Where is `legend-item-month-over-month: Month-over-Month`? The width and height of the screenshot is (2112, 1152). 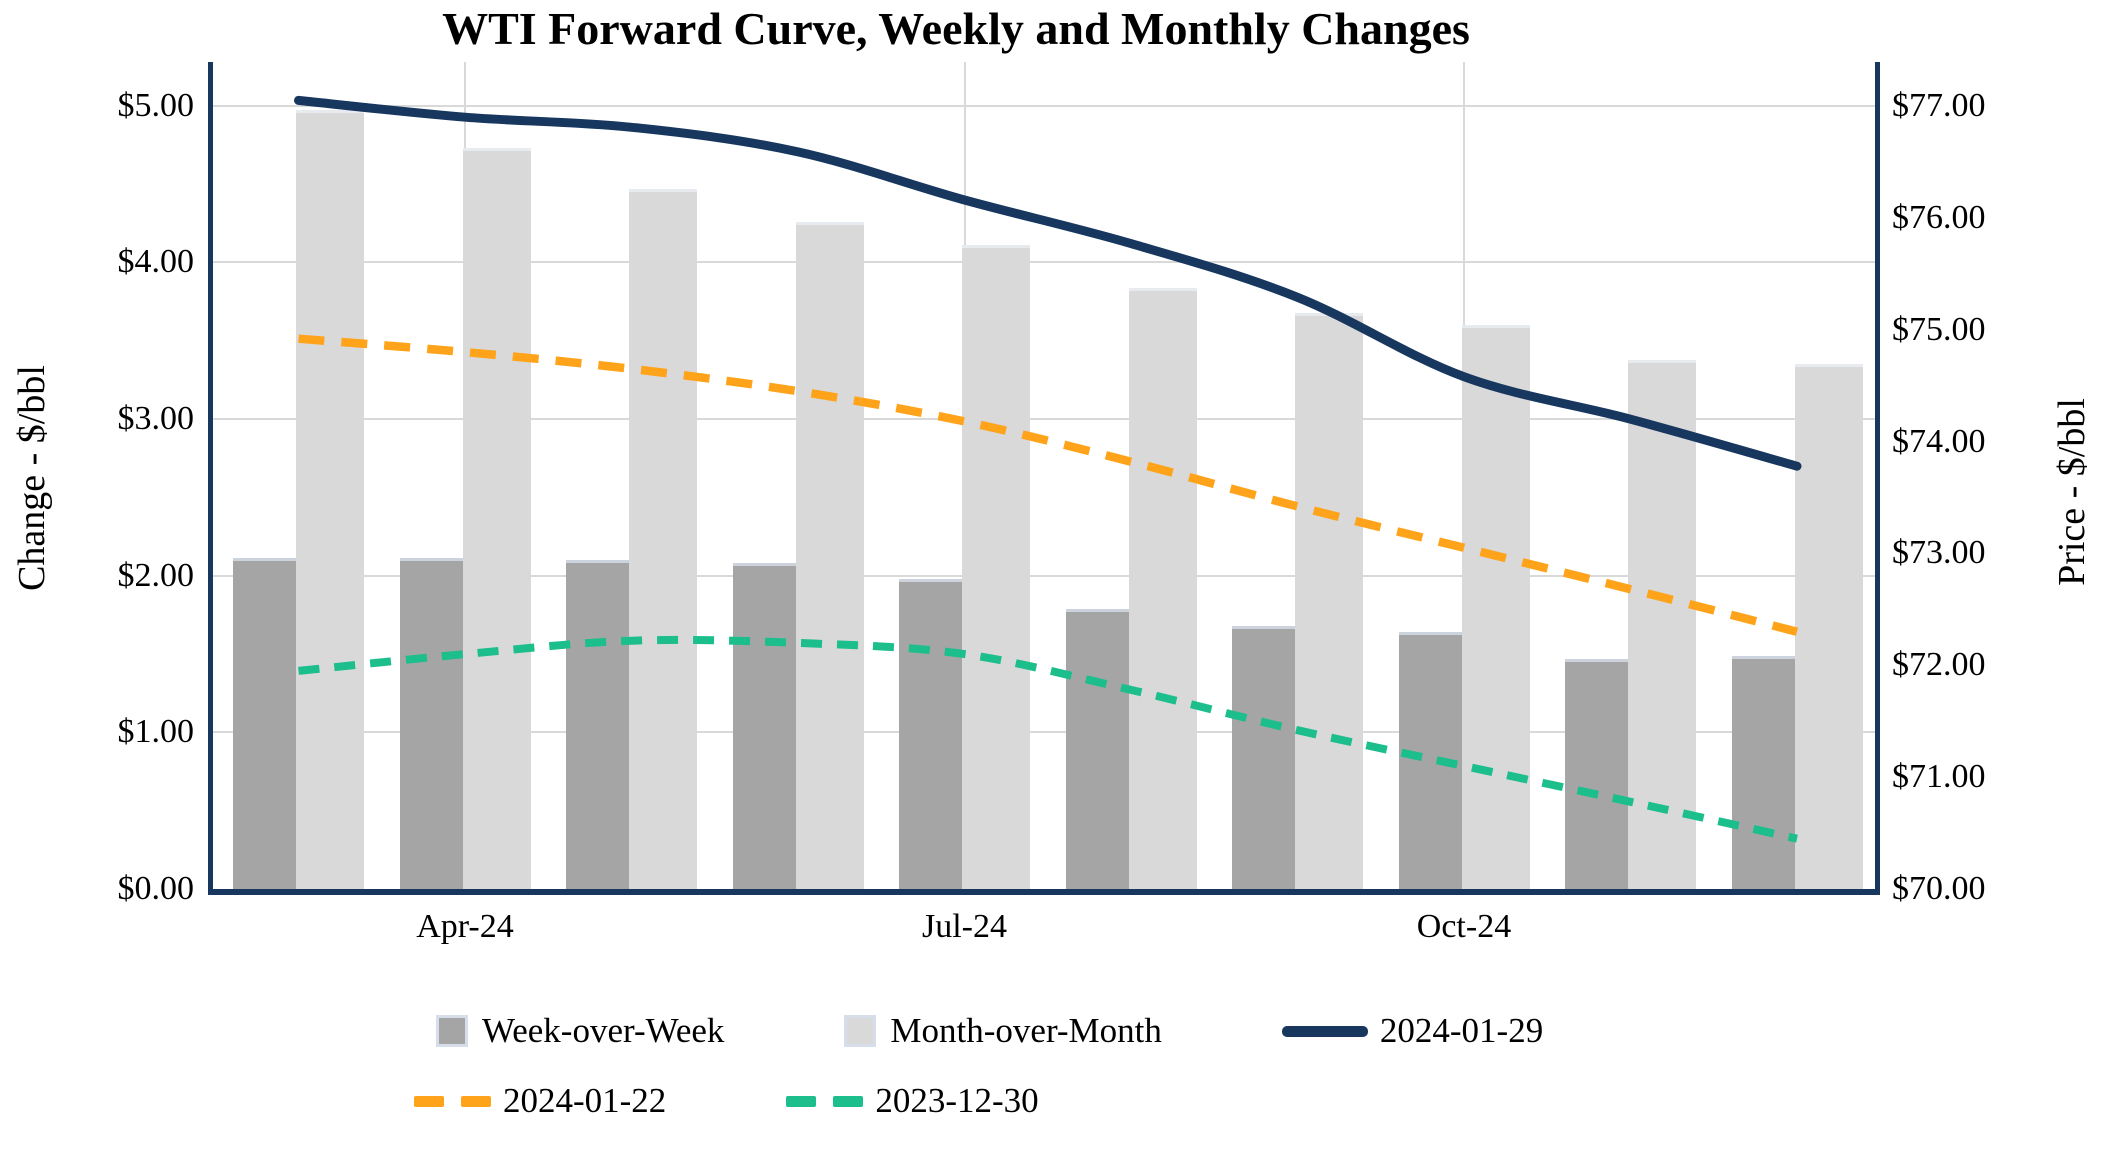 legend-item-month-over-month: Month-over-Month is located at coordinates (1003, 1031).